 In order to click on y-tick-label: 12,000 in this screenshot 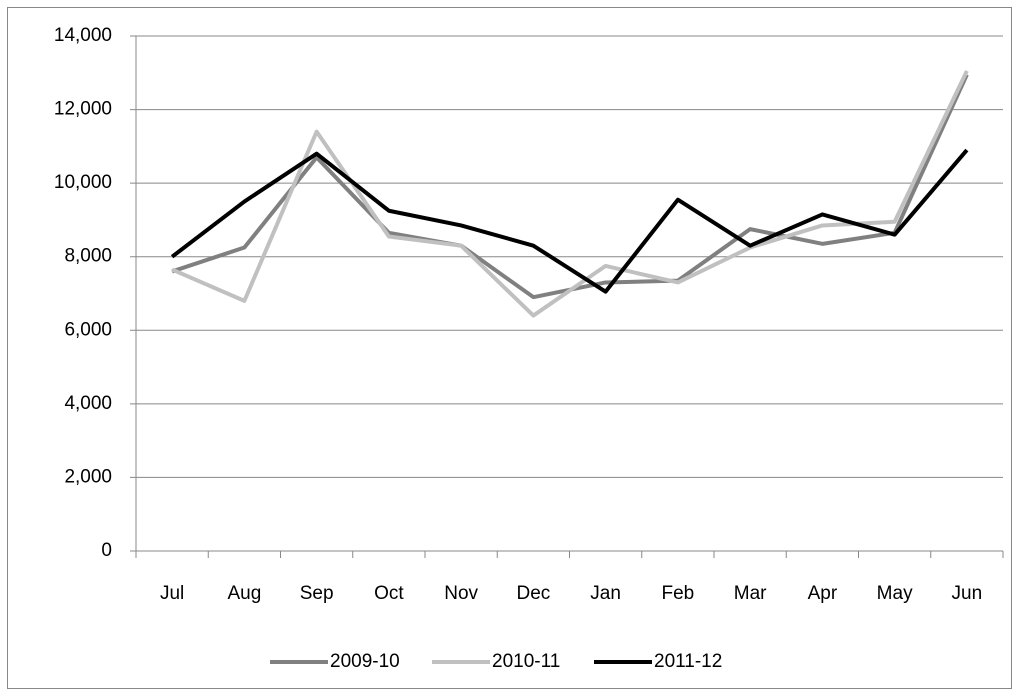, I will do `click(83, 109)`.